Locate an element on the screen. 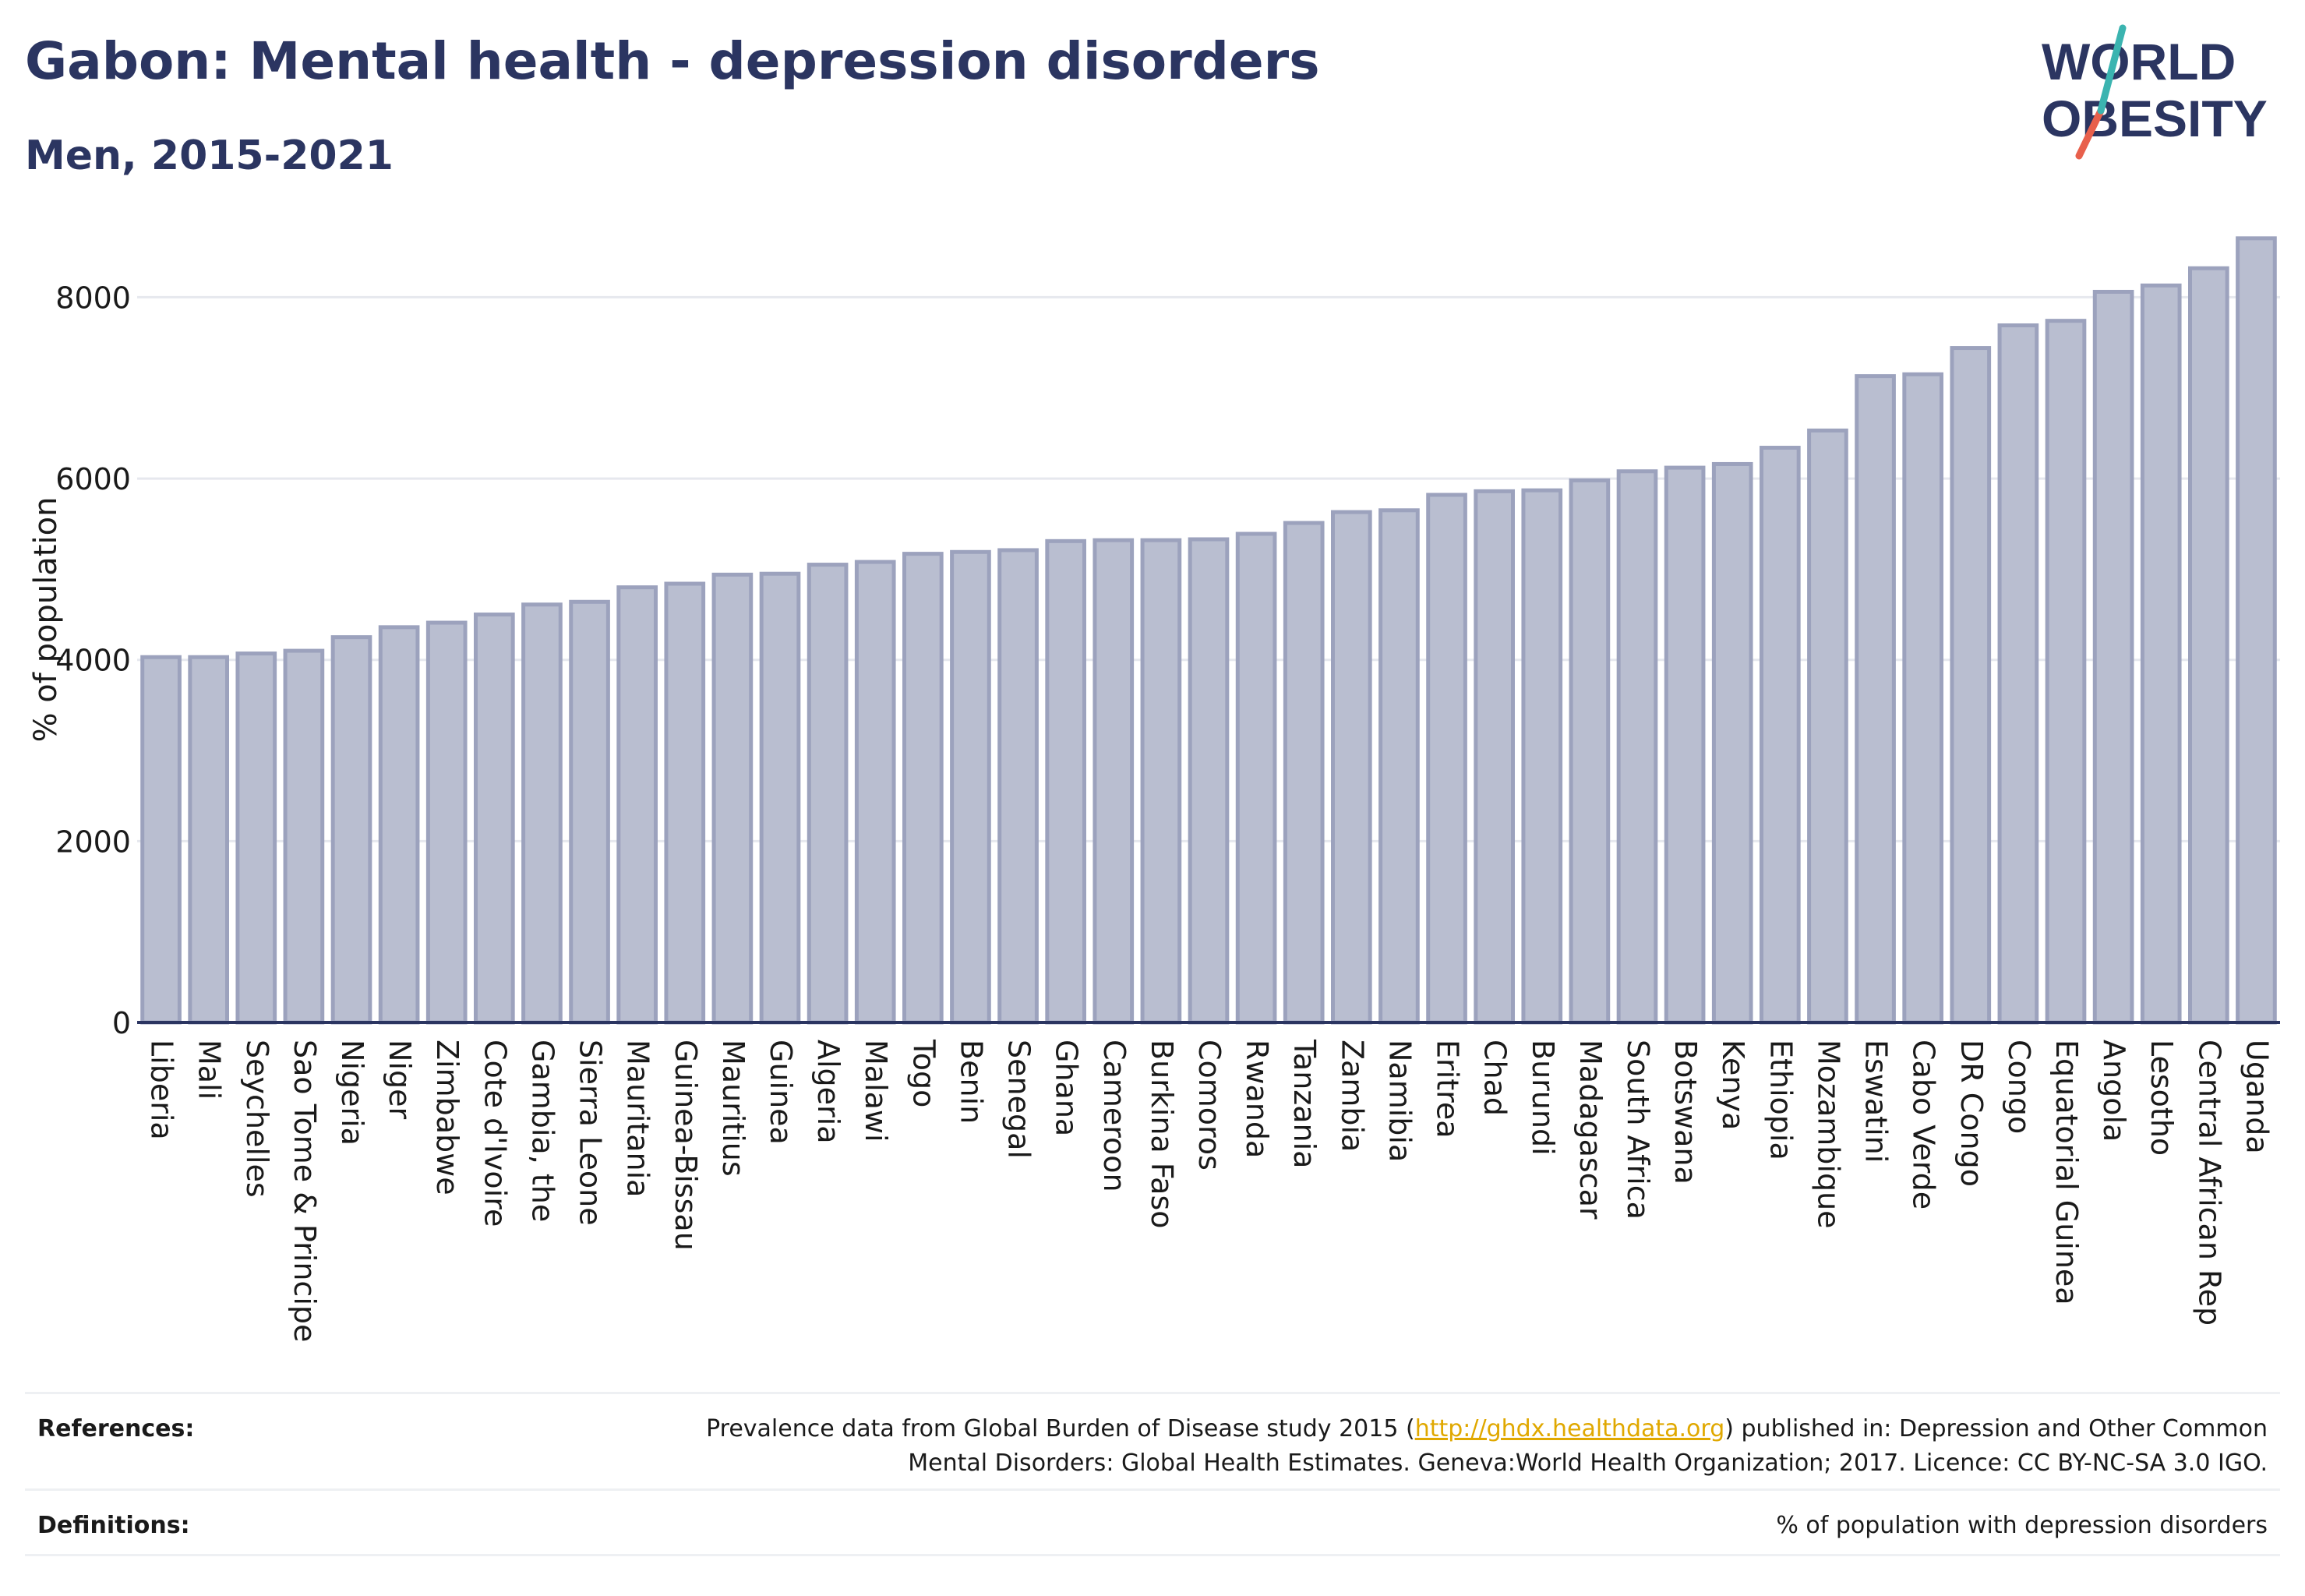  x-tick-label: Angola is located at coordinates (2114, 1091).